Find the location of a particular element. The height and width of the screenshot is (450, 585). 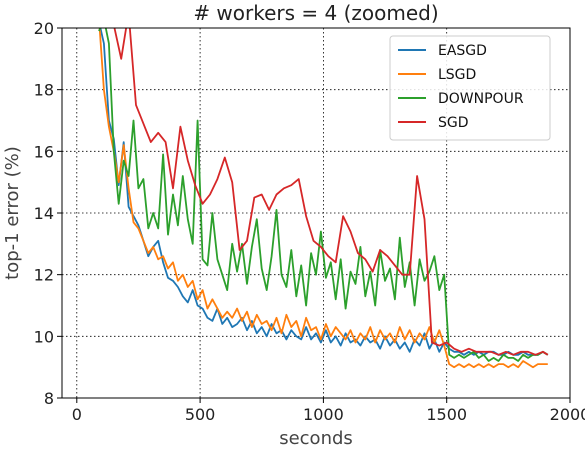

y-axis-ticks: 8 10 12 14 16 18 20 is located at coordinates (48, 213).